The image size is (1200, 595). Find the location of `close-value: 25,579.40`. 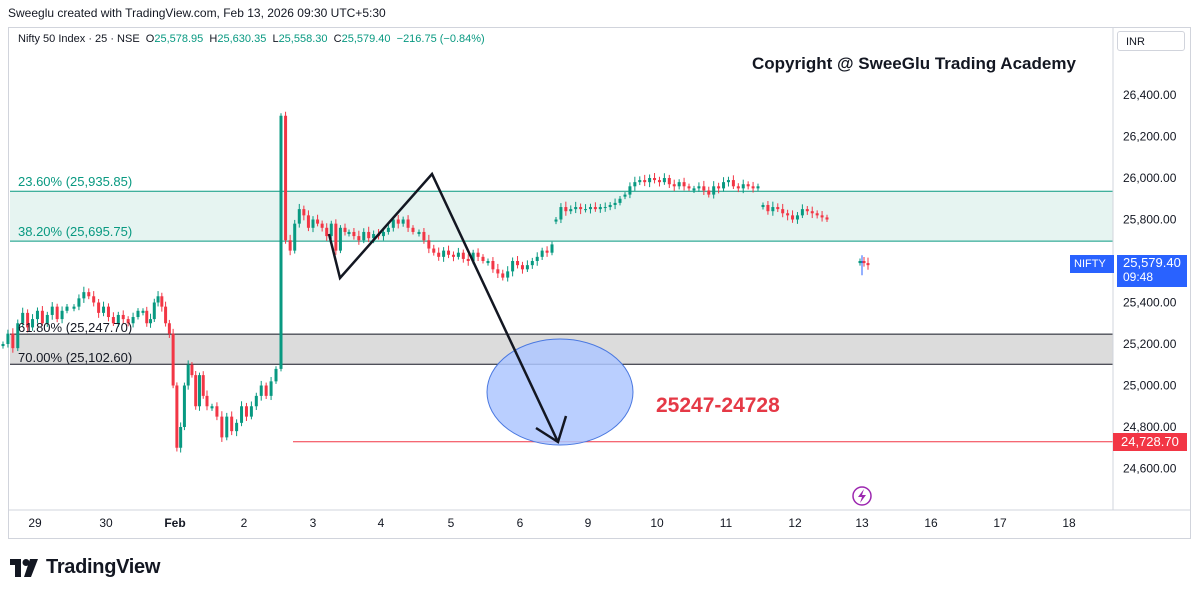

close-value: 25,579.40 is located at coordinates (366, 39).